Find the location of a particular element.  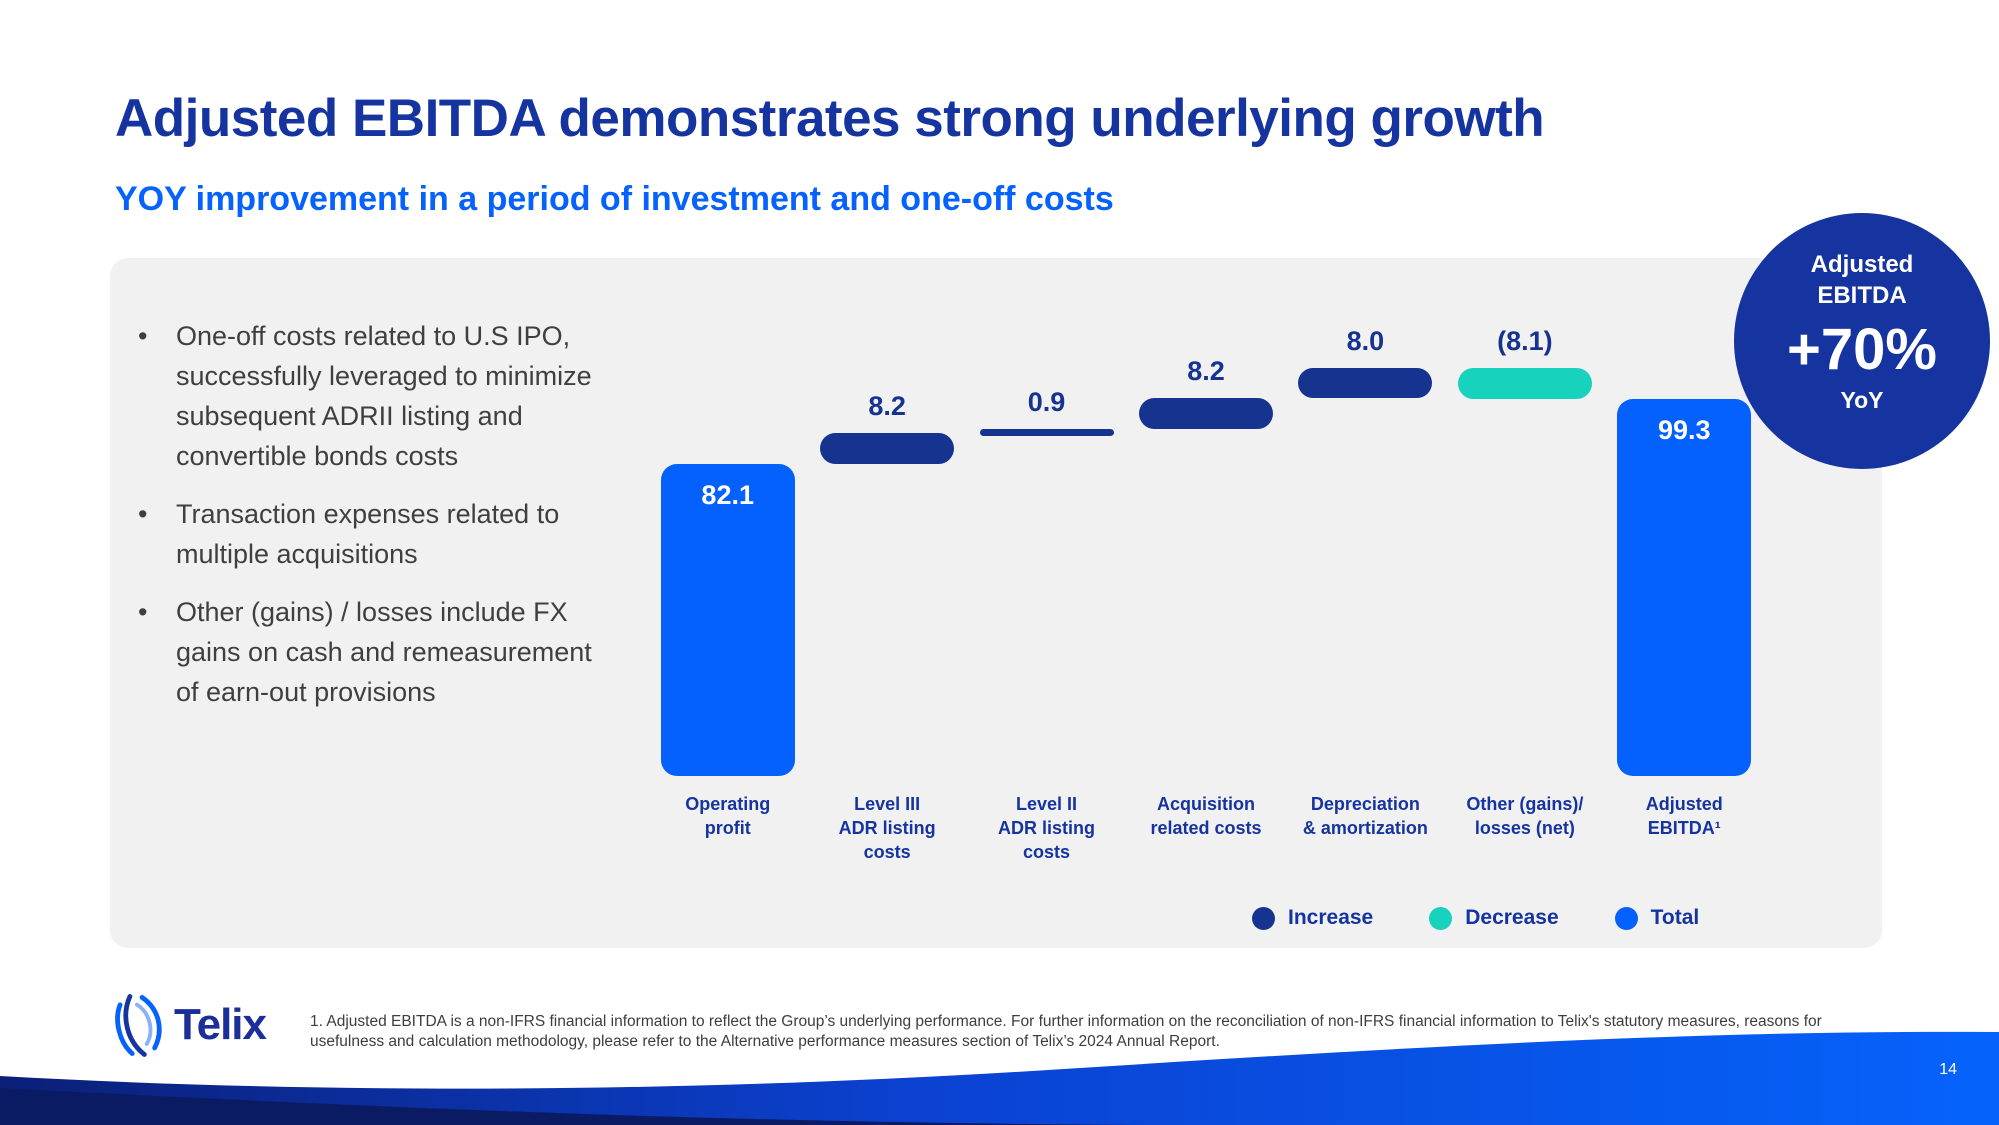

x-axis-label: Operating profit is located at coordinates (728, 816).